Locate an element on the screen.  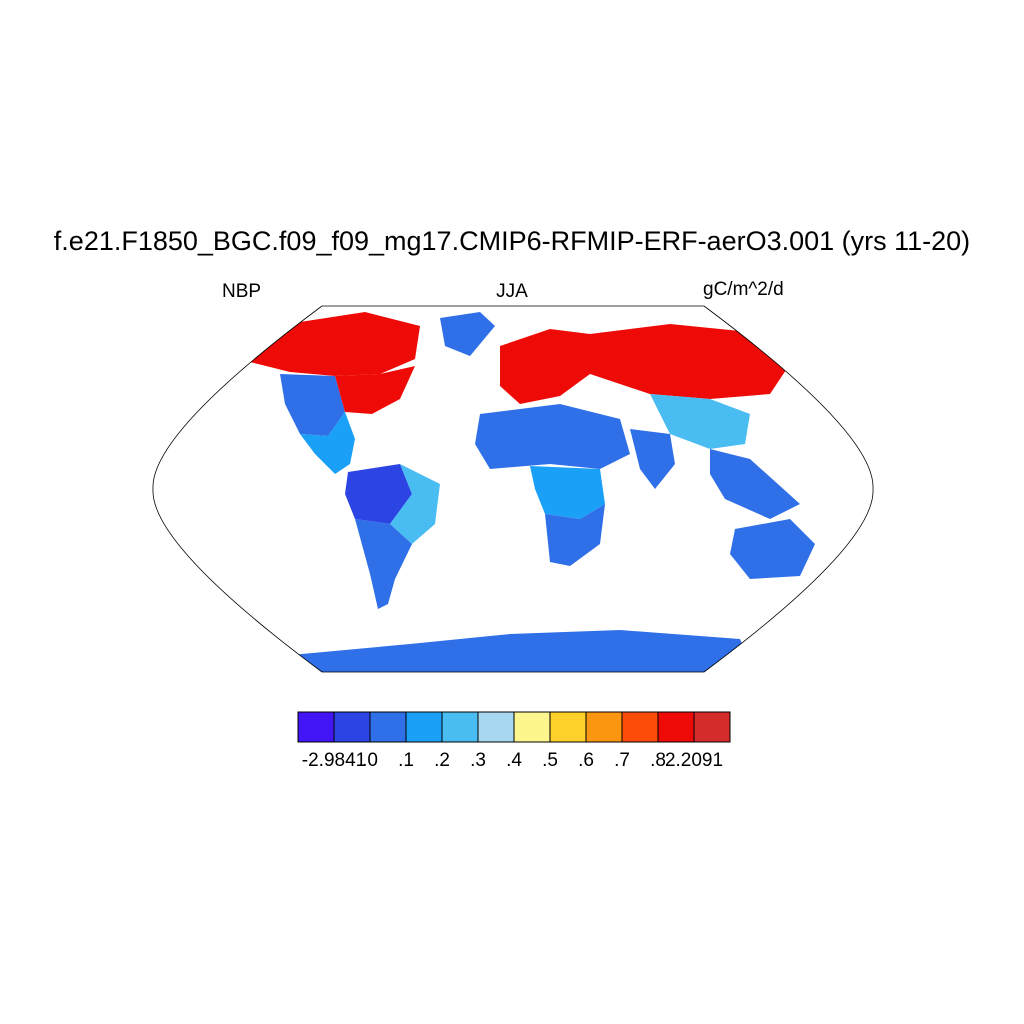
units-label: gC/m^2/d is located at coordinates (743, 289).